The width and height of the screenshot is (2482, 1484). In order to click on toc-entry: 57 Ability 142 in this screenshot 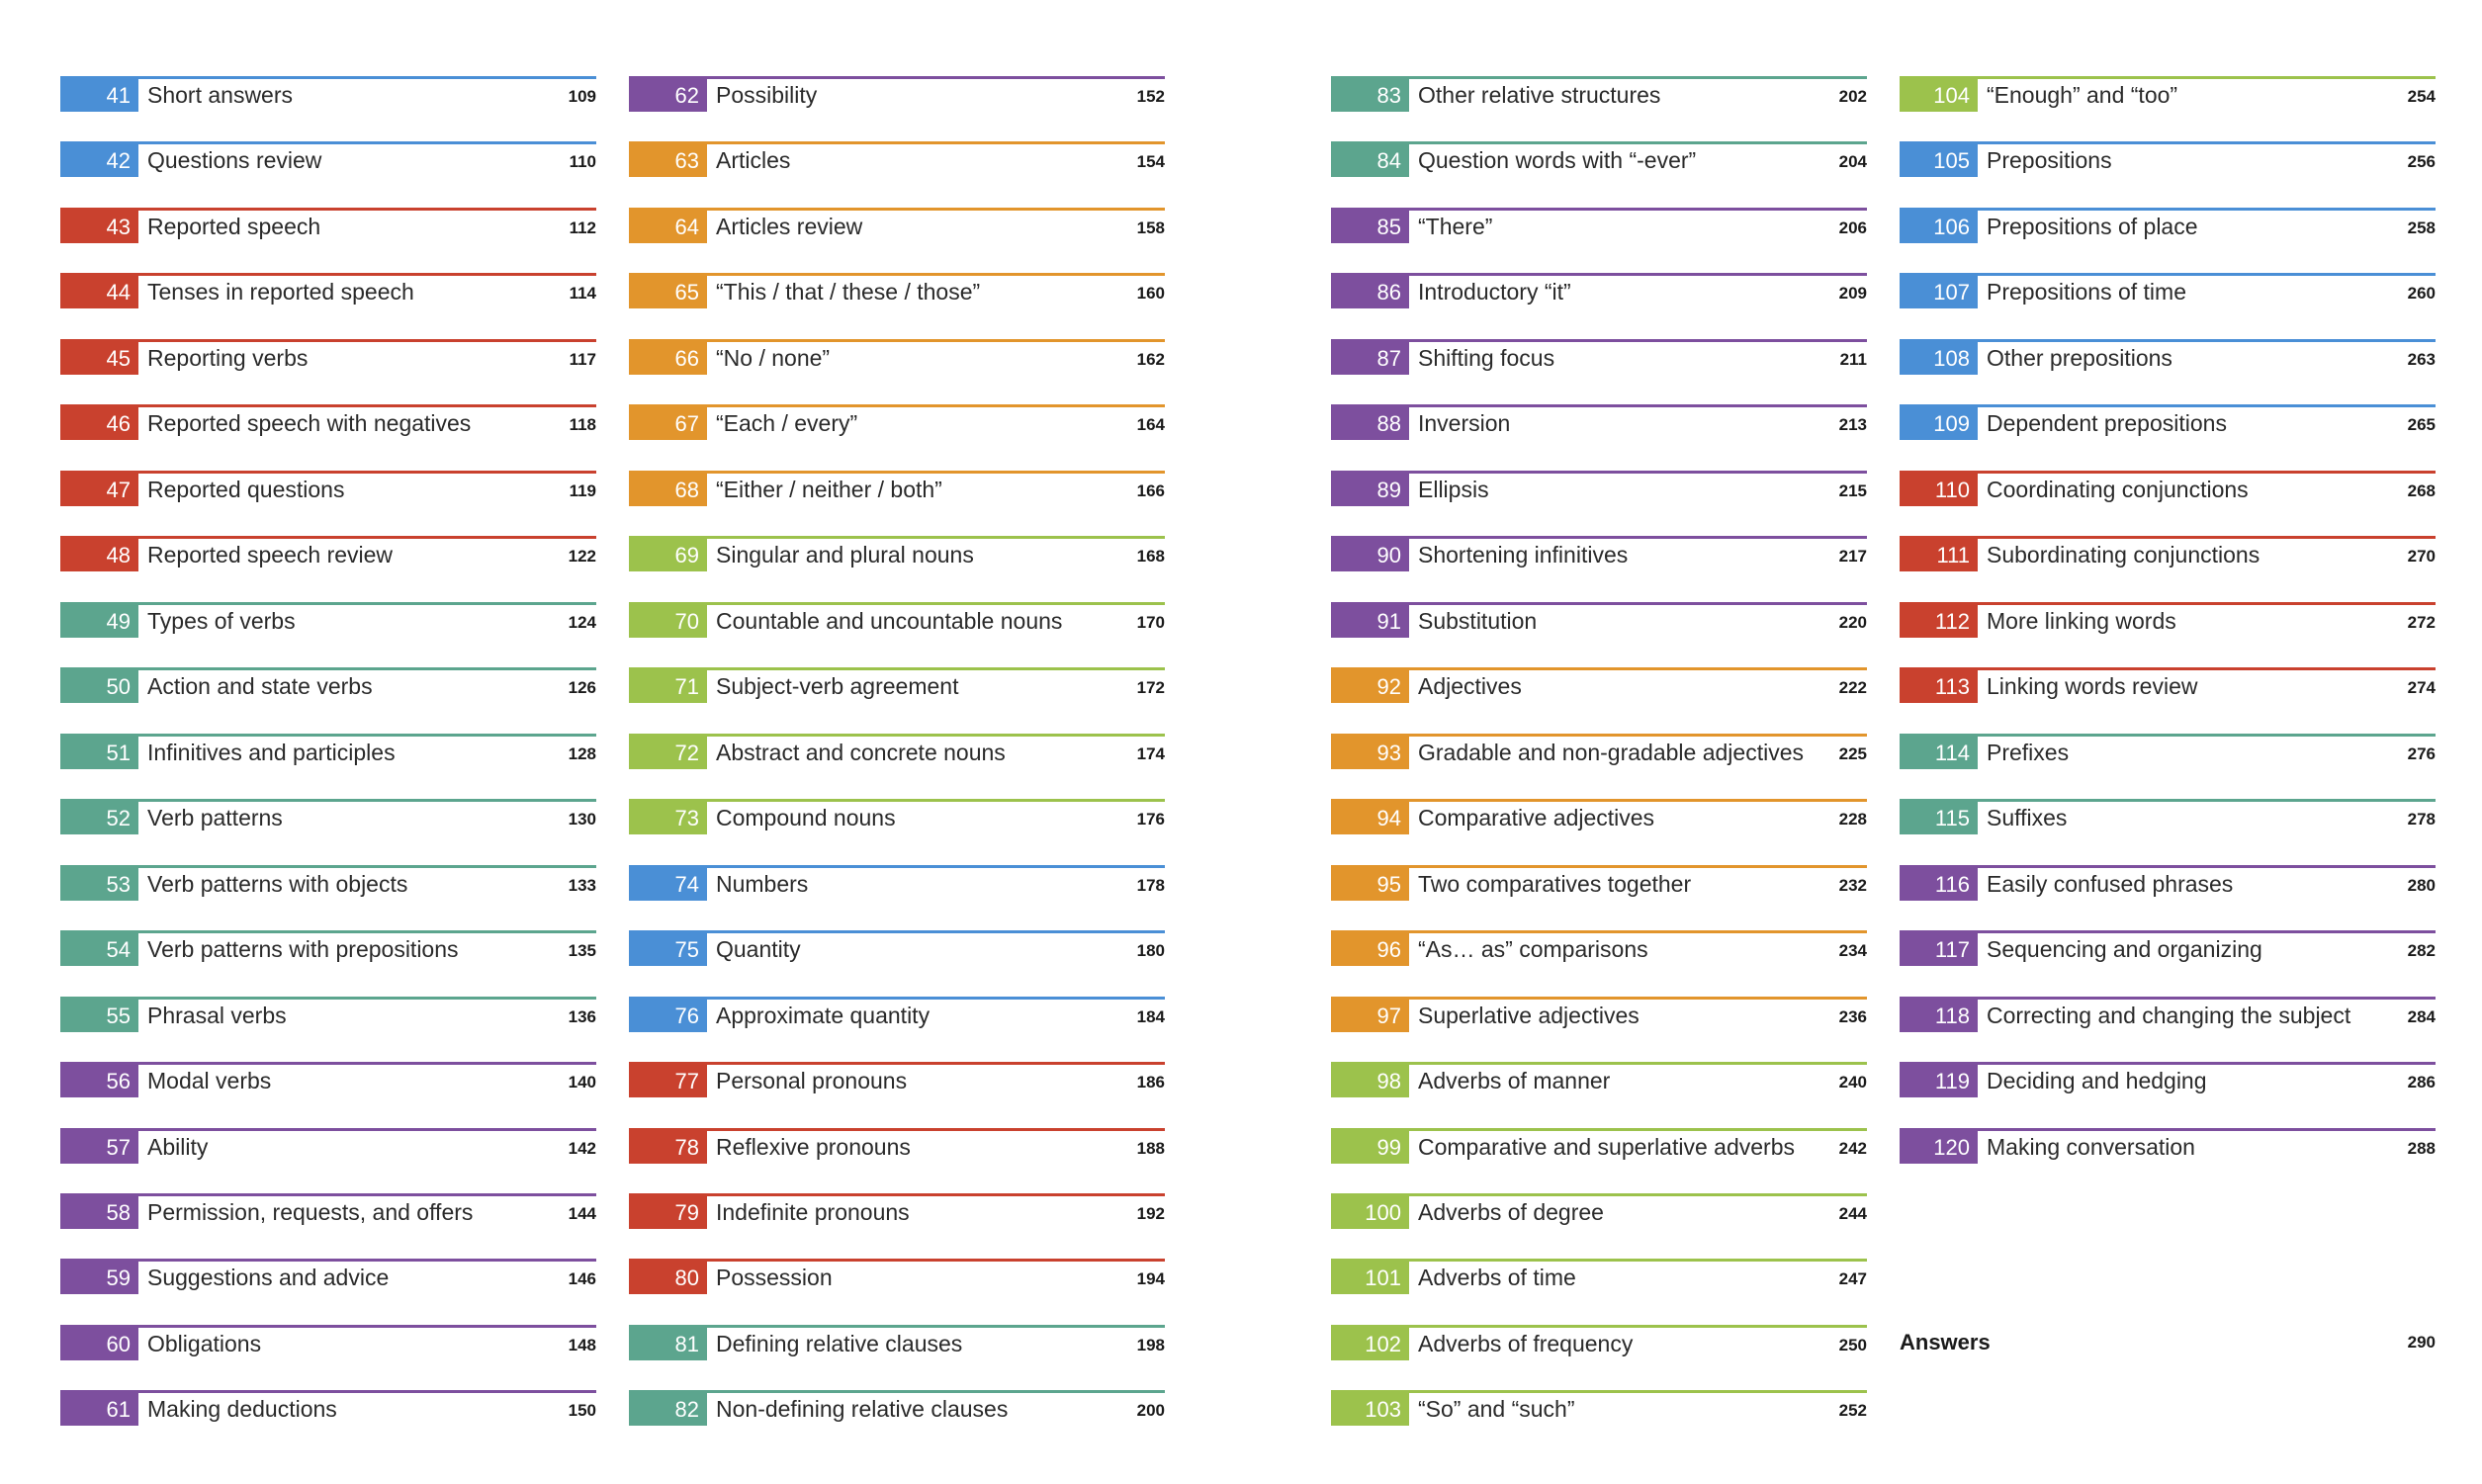, I will do `click(328, 1145)`.